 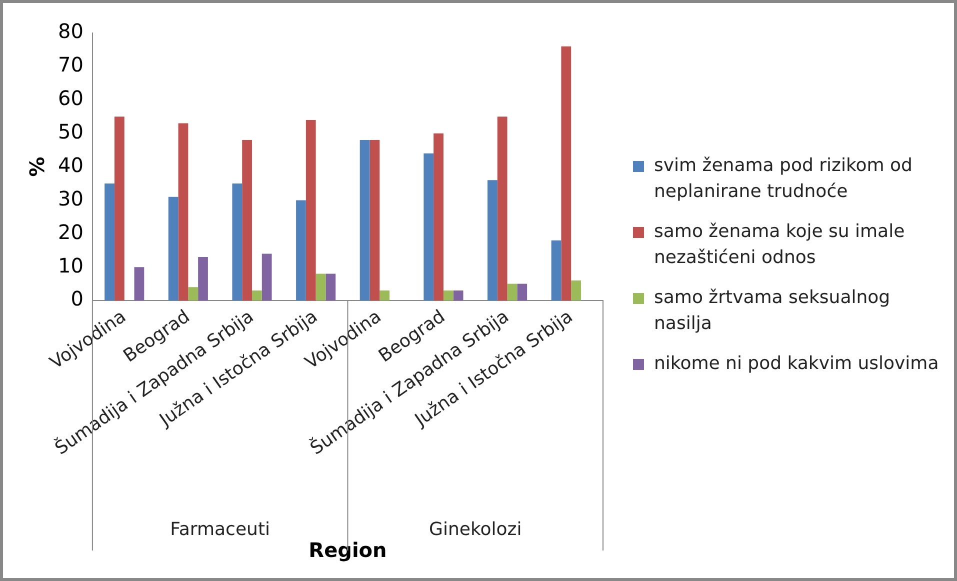 What do you see at coordinates (71, 98) in the screenshot?
I see `y-tick-label: 60` at bounding box center [71, 98].